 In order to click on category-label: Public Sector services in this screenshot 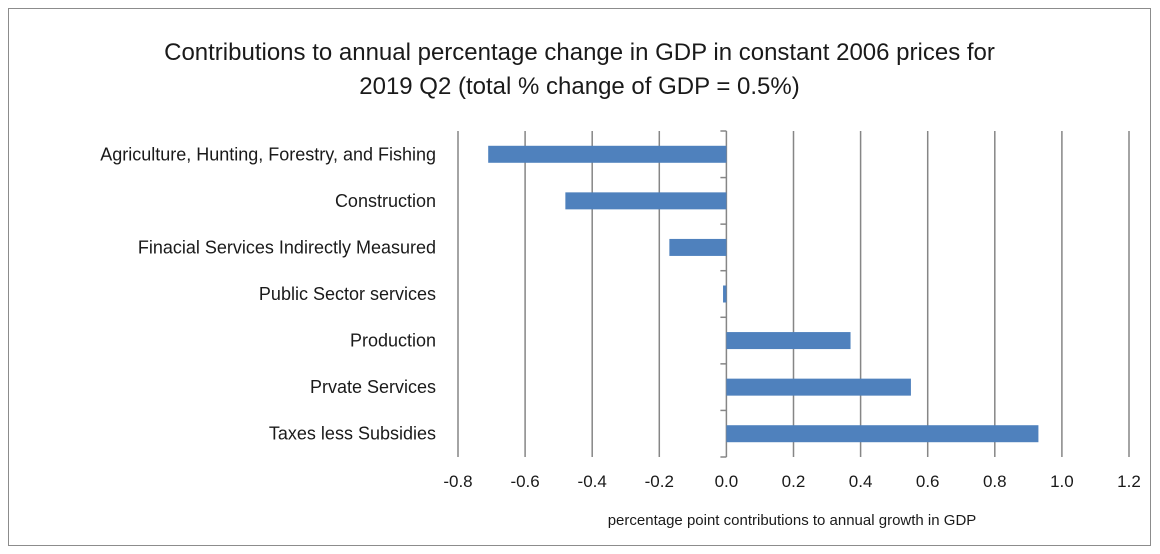, I will do `click(347, 294)`.